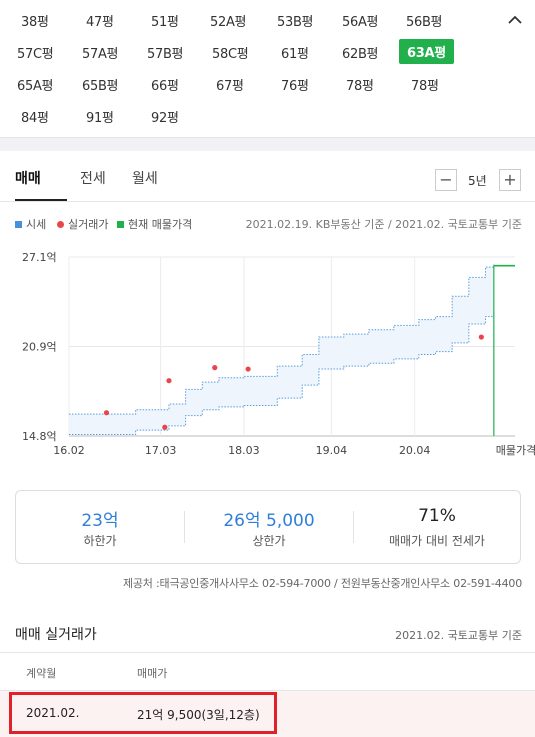  What do you see at coordinates (28, 179) in the screenshot?
I see `tab-sale: 매매` at bounding box center [28, 179].